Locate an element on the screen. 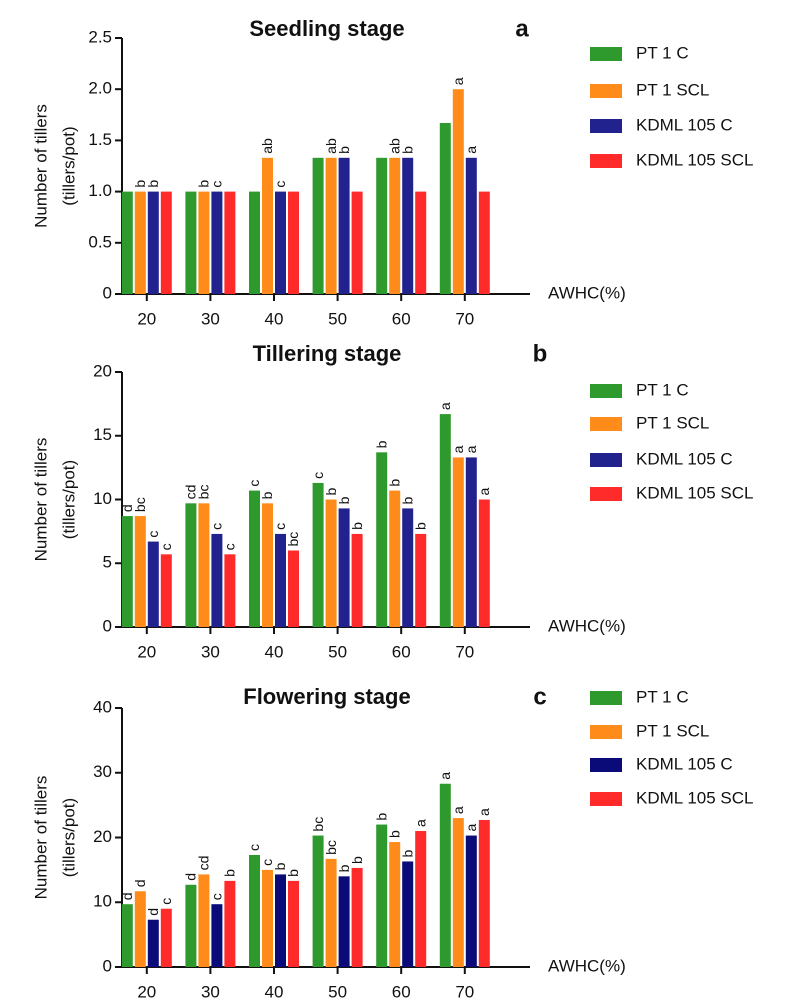 This screenshot has height=998, width=794. significance-letter: bc is located at coordinates (204, 492).